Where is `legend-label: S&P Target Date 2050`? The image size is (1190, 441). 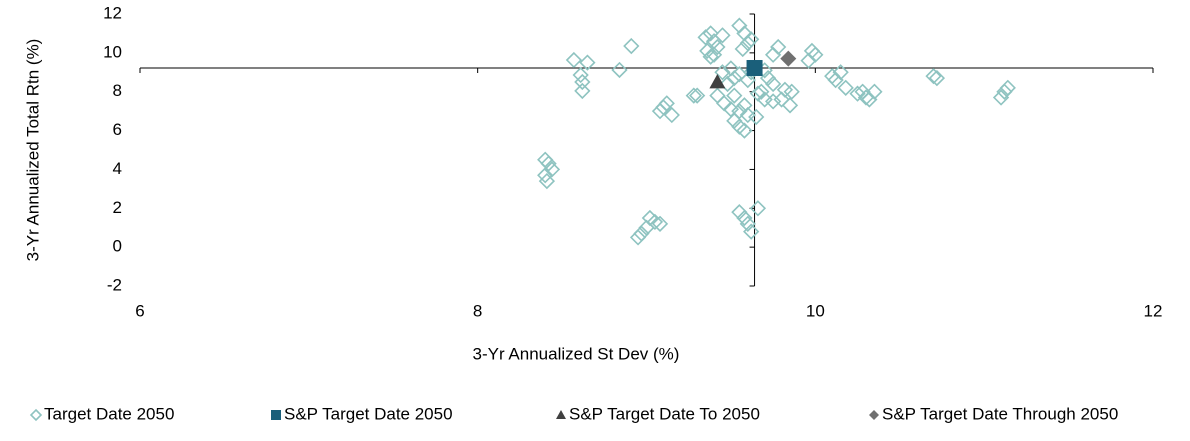
legend-label: S&P Target Date 2050 is located at coordinates (368, 413).